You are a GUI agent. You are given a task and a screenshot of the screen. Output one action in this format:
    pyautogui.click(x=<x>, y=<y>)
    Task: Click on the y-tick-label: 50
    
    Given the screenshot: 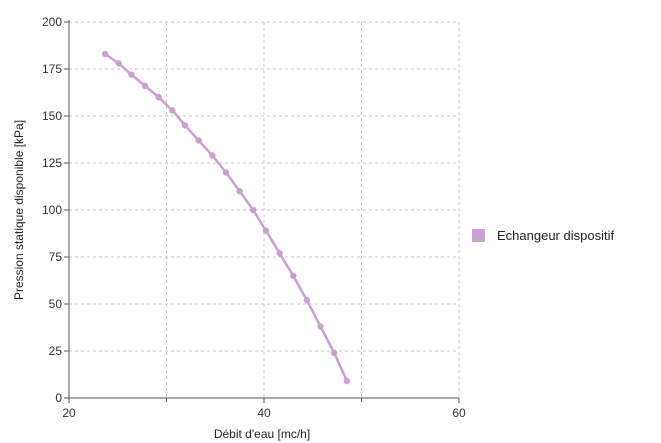 What is the action you would take?
    pyautogui.click(x=56, y=304)
    